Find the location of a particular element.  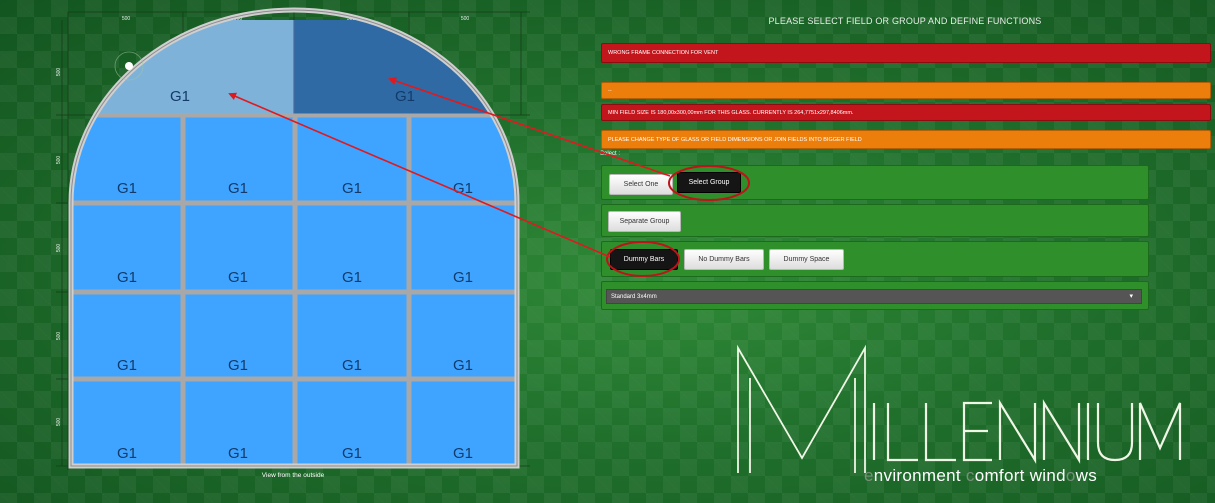

view-caption: View from the outside is located at coordinates (293, 475).